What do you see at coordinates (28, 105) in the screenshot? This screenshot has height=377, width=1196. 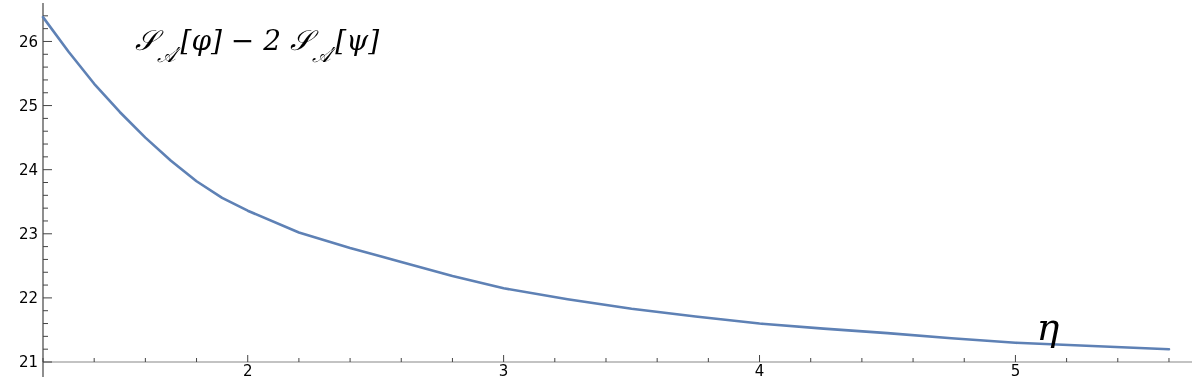 I see `y-tick-label: 25` at bounding box center [28, 105].